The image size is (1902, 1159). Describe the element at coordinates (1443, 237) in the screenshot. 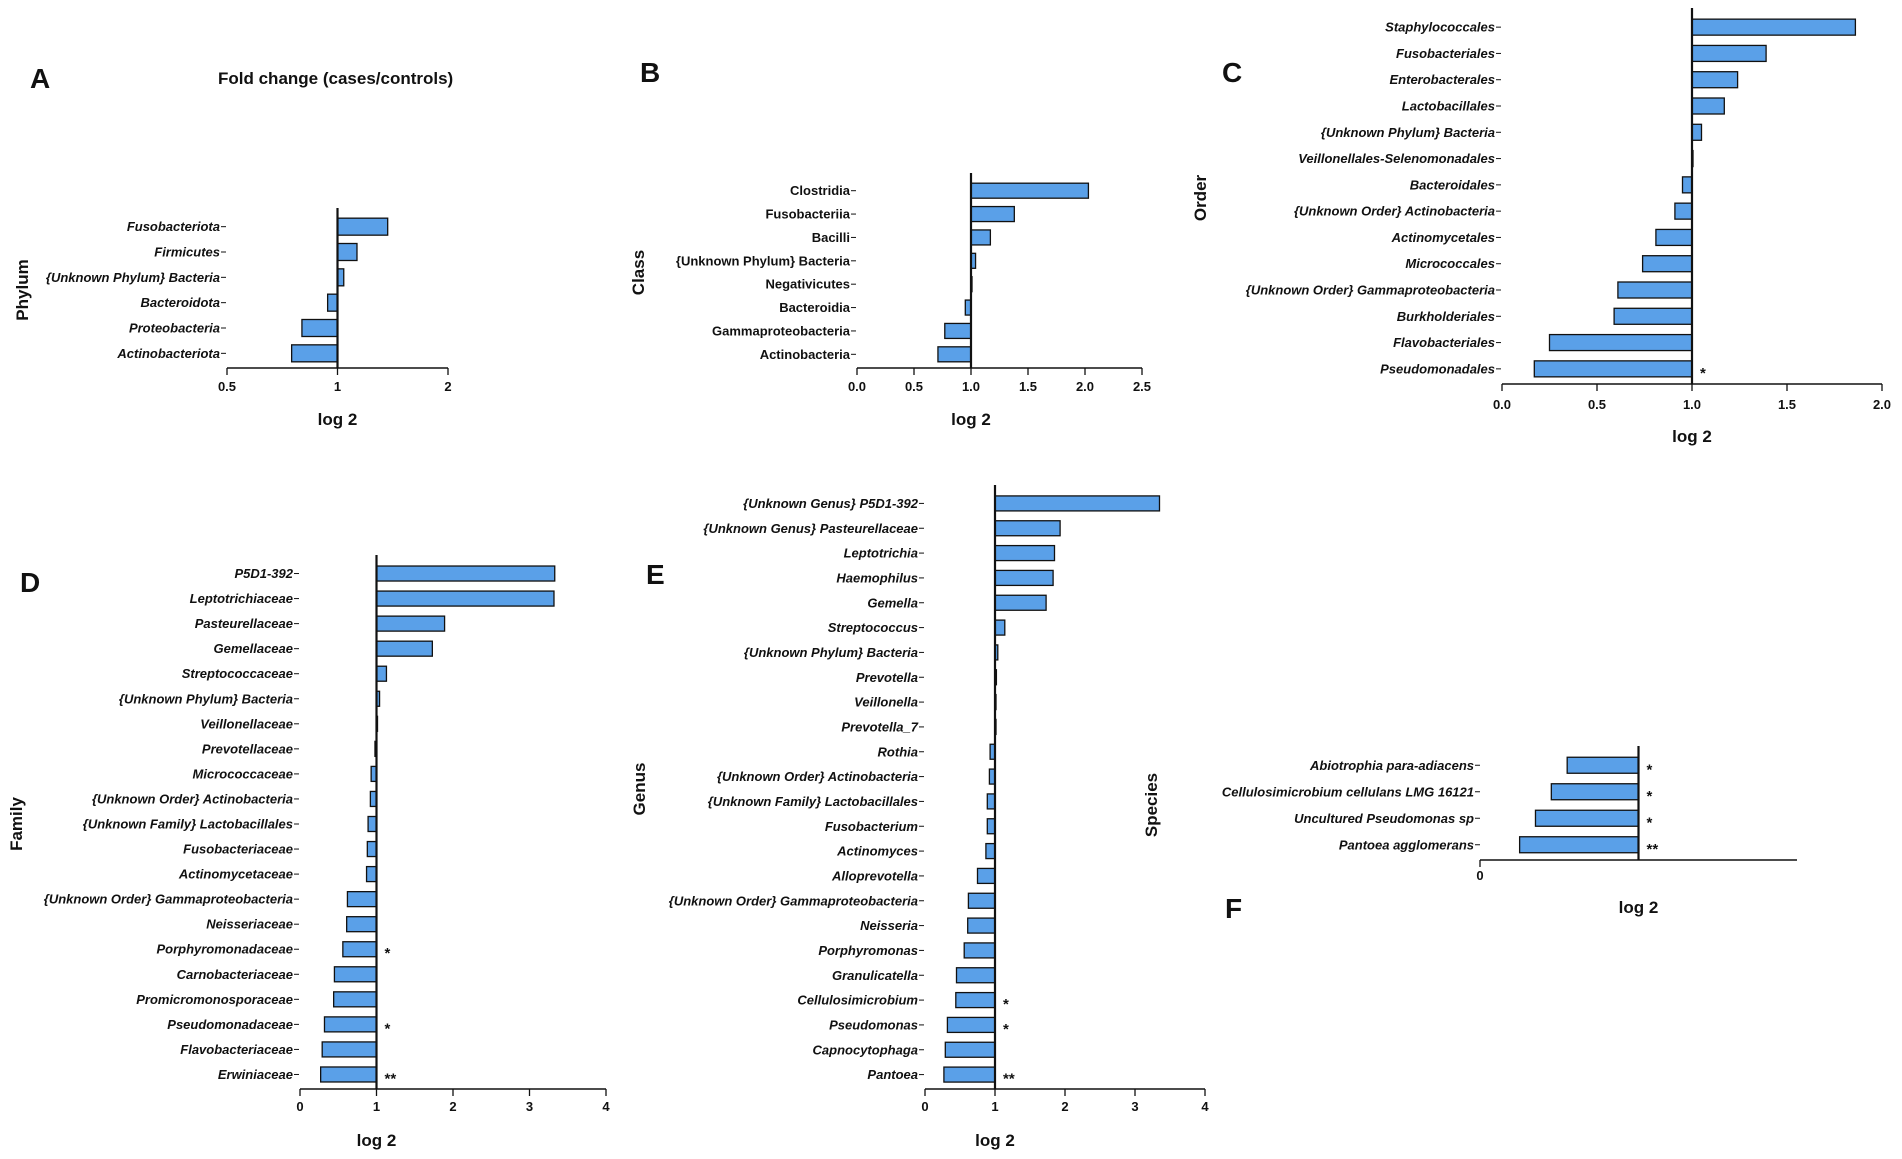

I see `category-label: Actinomycetales` at that location.